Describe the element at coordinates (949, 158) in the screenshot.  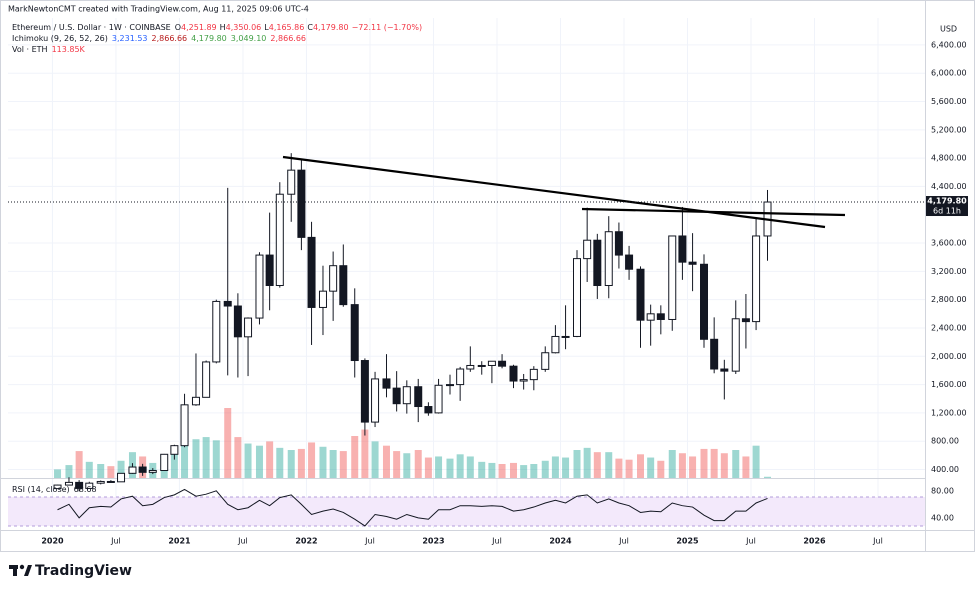
I see `y-tick-label: 4,800.00` at that location.